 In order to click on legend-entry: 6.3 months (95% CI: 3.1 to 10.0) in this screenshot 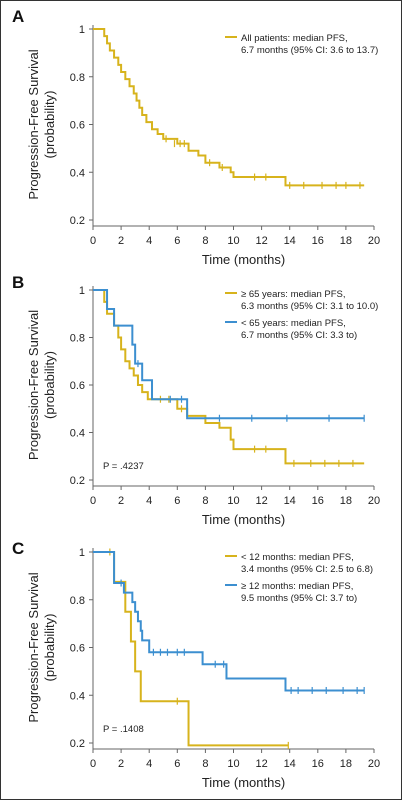, I will do `click(309, 306)`.